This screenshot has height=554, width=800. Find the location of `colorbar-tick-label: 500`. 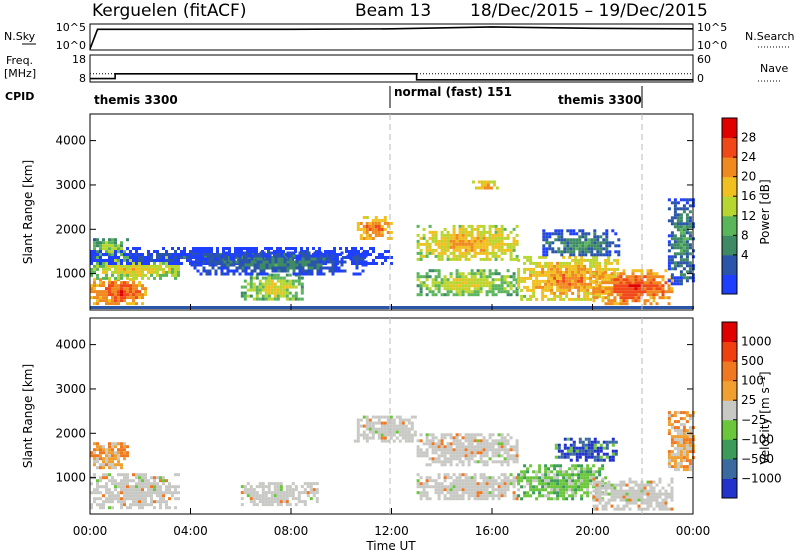

colorbar-tick-label: 500 is located at coordinates (752, 361).